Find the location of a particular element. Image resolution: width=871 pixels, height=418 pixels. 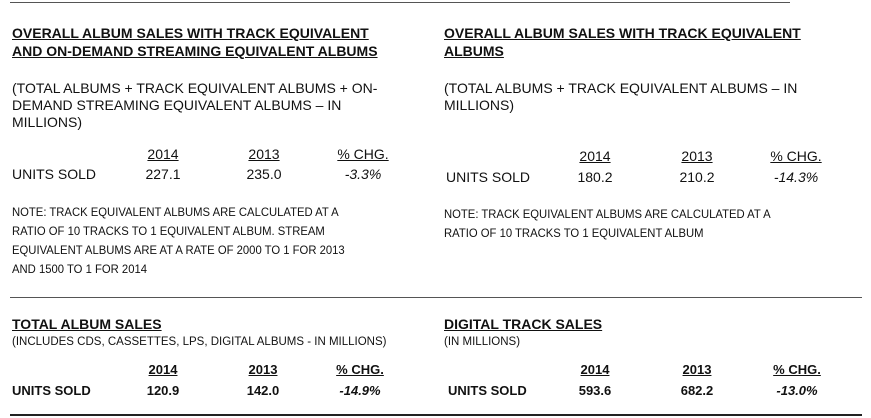

panel-title: DIGITAL TRACK SALES is located at coordinates (523, 324).